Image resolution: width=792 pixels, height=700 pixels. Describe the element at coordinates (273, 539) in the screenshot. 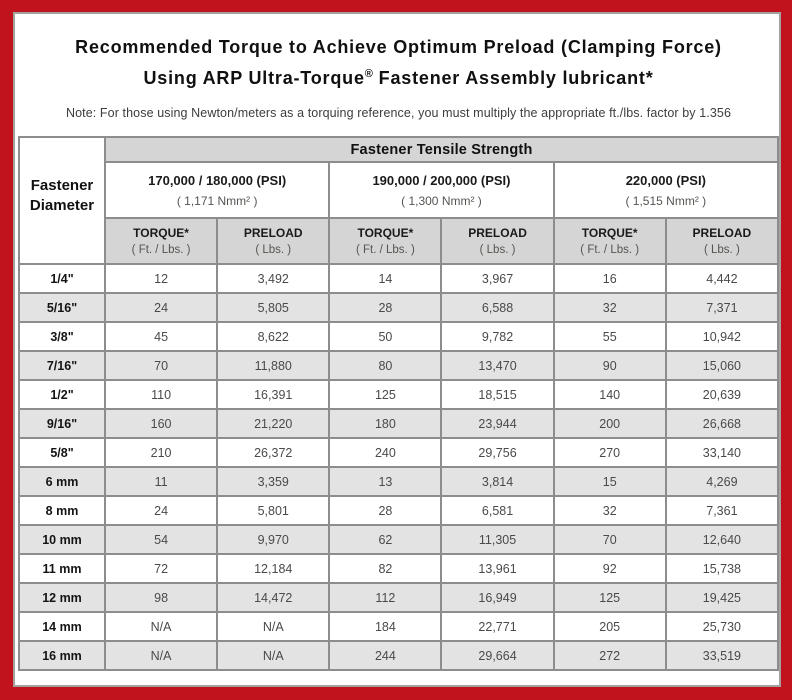

I see `preload-value-cell: 9,970` at that location.